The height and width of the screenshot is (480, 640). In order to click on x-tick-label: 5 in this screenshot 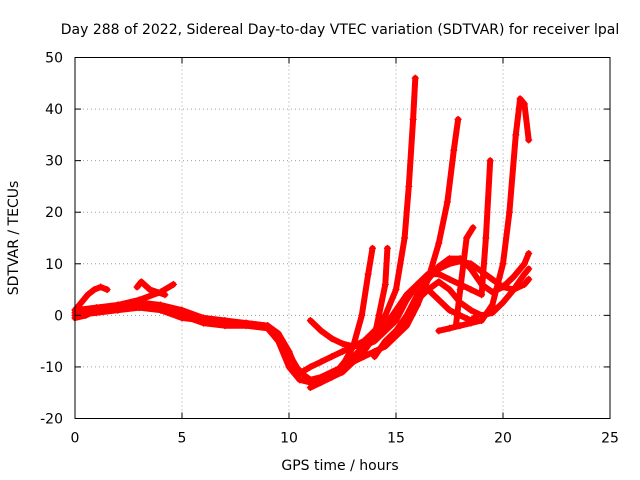, I will do `click(182, 439)`.